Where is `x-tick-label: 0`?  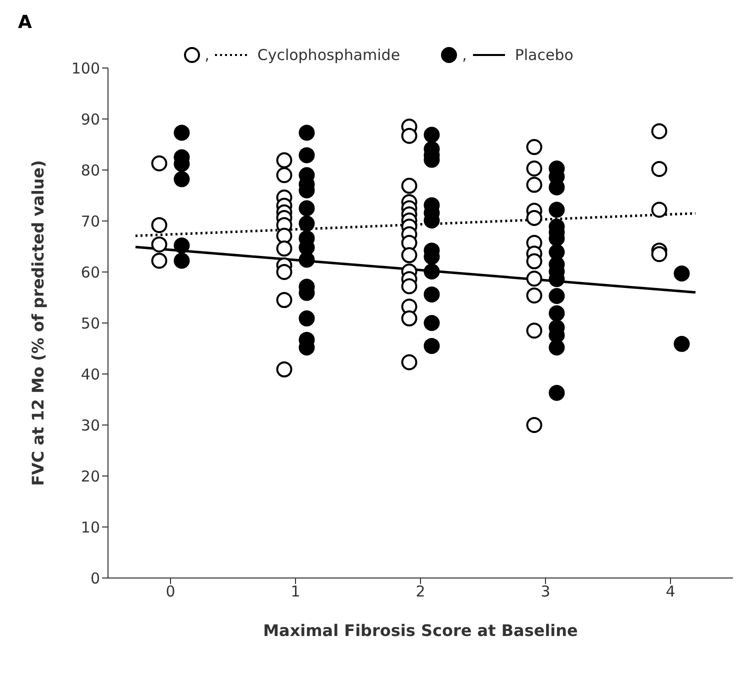 x-tick-label: 0 is located at coordinates (171, 591).